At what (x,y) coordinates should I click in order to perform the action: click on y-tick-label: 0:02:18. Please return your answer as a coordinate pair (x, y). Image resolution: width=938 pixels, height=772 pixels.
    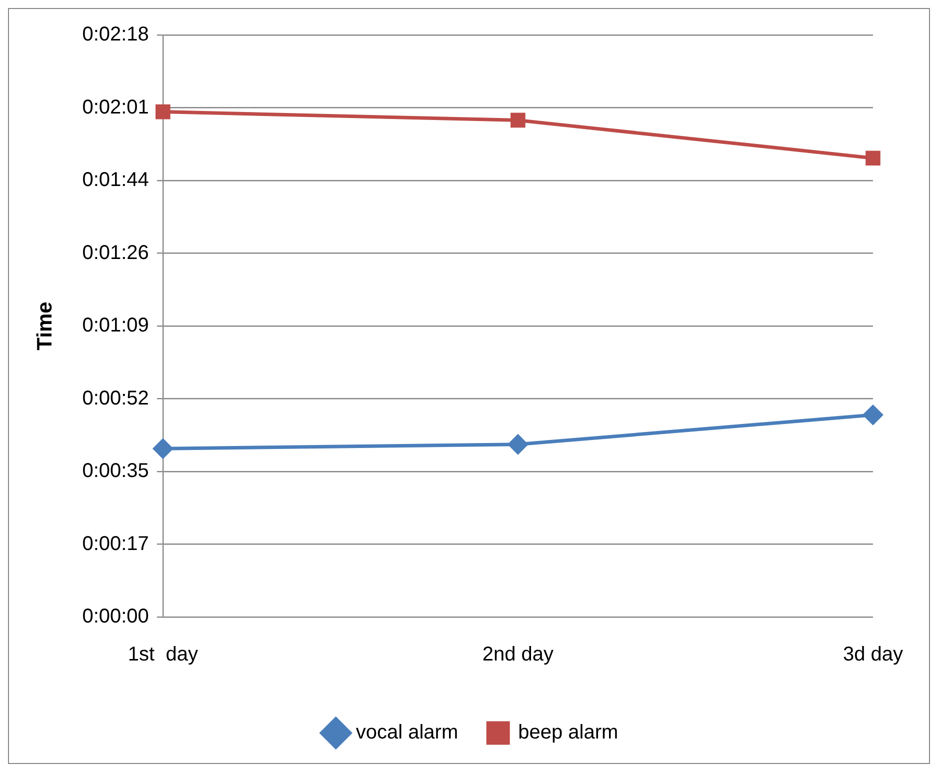
    Looking at the image, I should click on (115, 35).